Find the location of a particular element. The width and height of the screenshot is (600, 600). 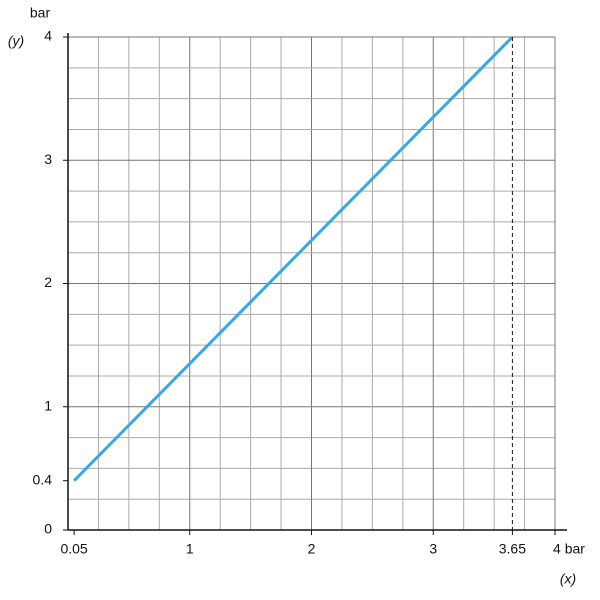

x-tick-label: 2 is located at coordinates (312, 549).